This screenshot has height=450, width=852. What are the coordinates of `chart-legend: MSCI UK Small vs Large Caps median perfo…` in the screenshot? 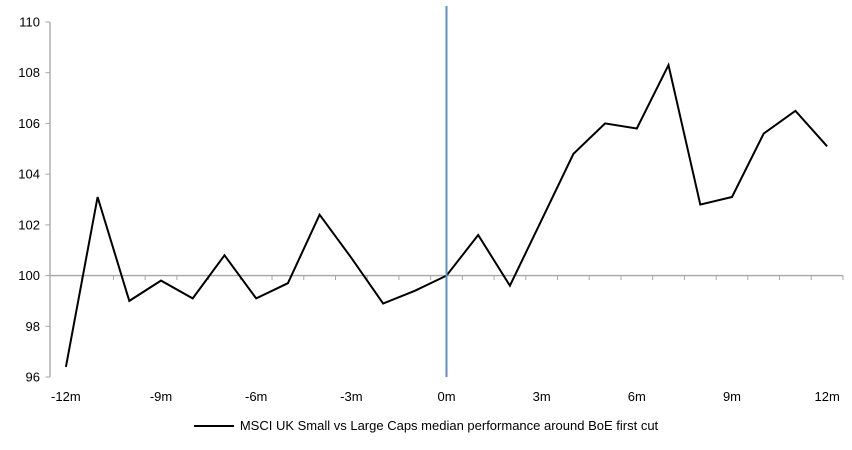 It's located at (426, 425).